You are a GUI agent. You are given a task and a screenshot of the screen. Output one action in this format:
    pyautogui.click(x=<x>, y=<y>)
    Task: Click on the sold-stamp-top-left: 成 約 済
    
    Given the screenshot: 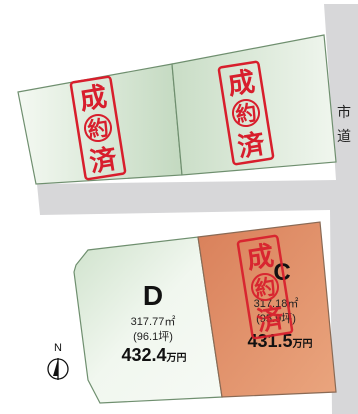 What is the action you would take?
    pyautogui.click(x=98, y=128)
    